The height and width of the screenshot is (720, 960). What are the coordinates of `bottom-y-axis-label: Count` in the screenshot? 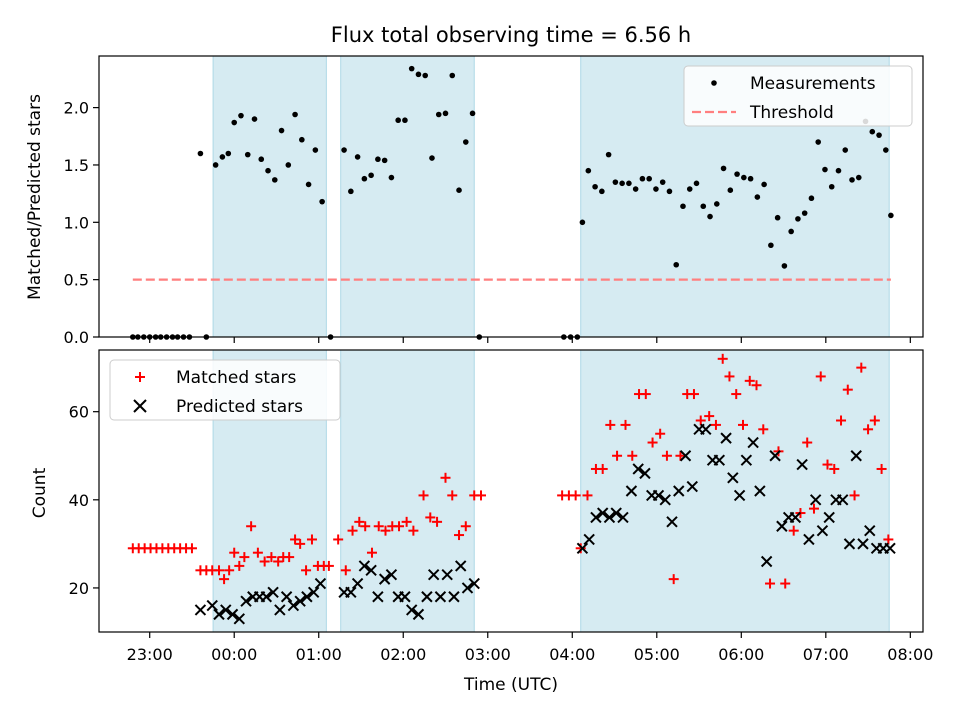 It's located at (40, 492).